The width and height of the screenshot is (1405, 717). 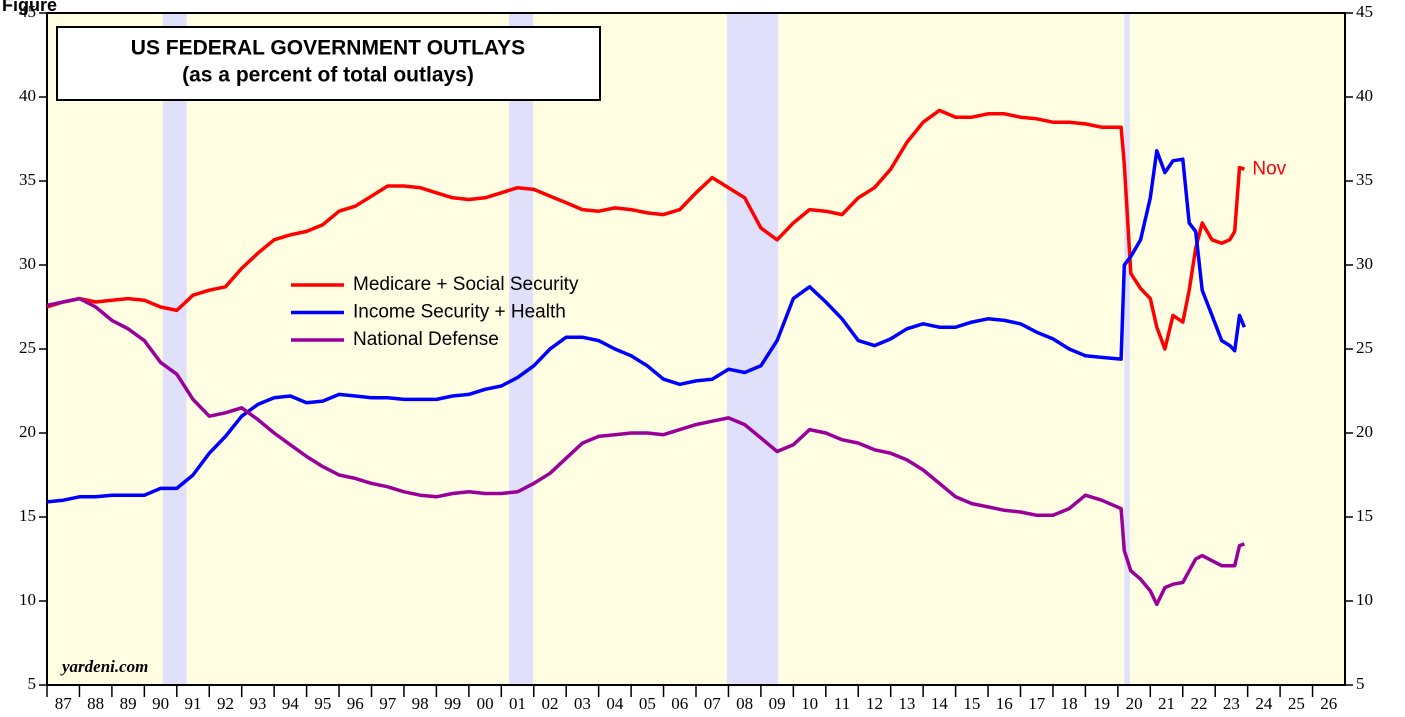 What do you see at coordinates (64, 703) in the screenshot?
I see `x-tick-label: 87` at bounding box center [64, 703].